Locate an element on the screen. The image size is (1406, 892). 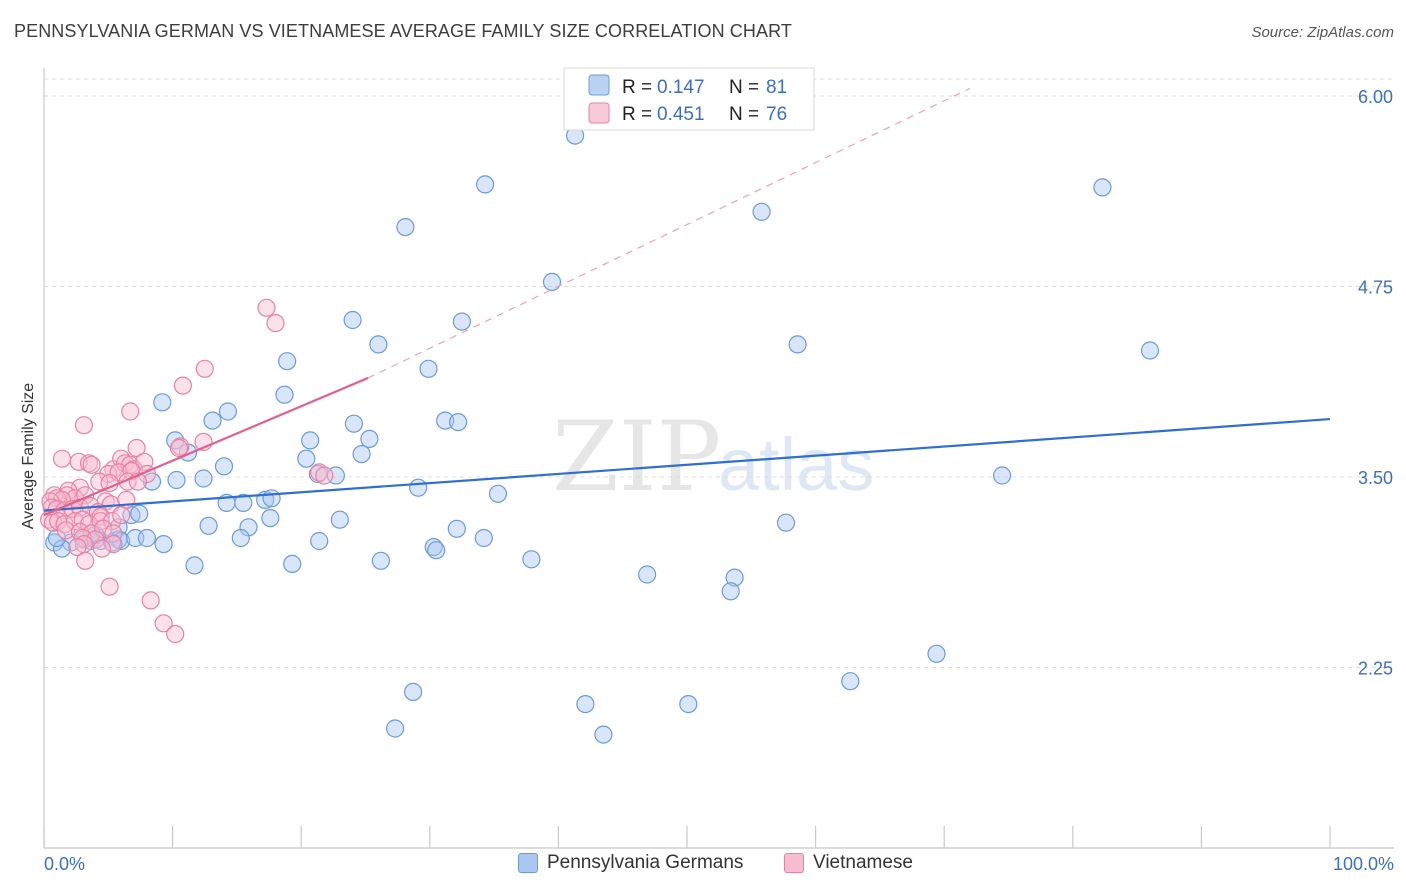
y-tick-labels: 2.25 3.50 4.75 6.00 is located at coordinates (1375, 383).